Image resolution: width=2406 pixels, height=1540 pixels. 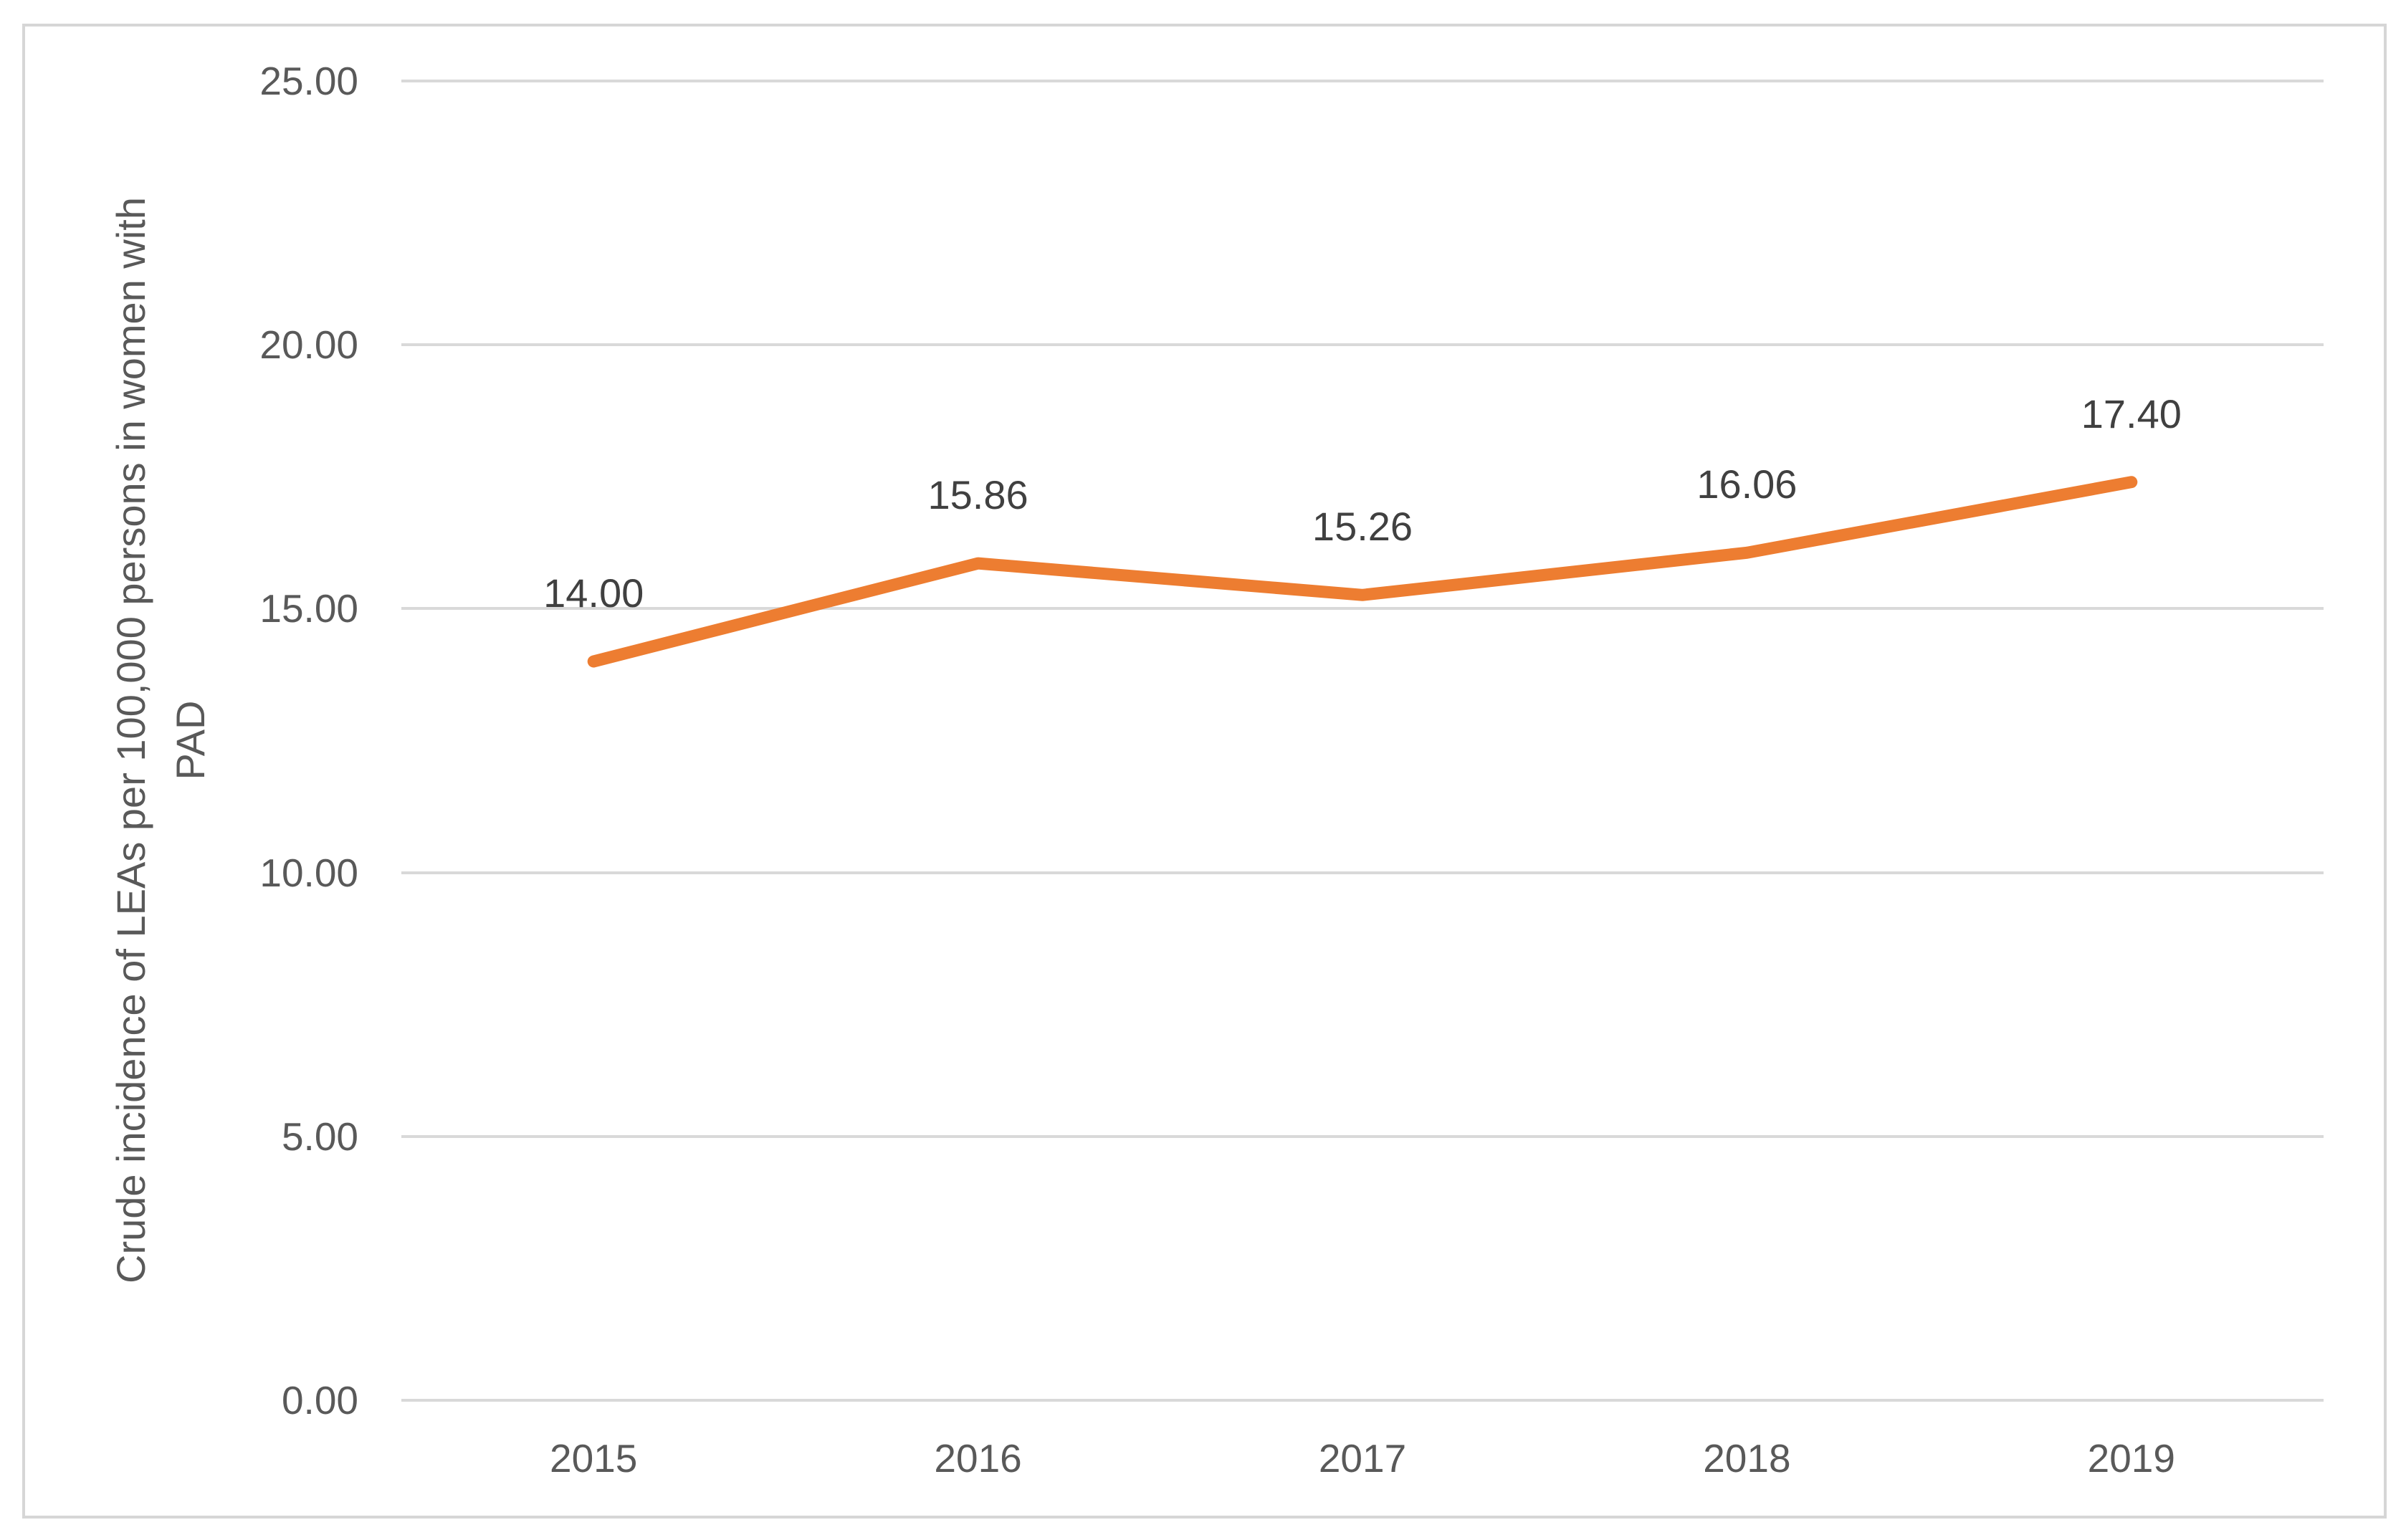 I want to click on y-axis-tick-label: 0.00, so click(x=319, y=1400).